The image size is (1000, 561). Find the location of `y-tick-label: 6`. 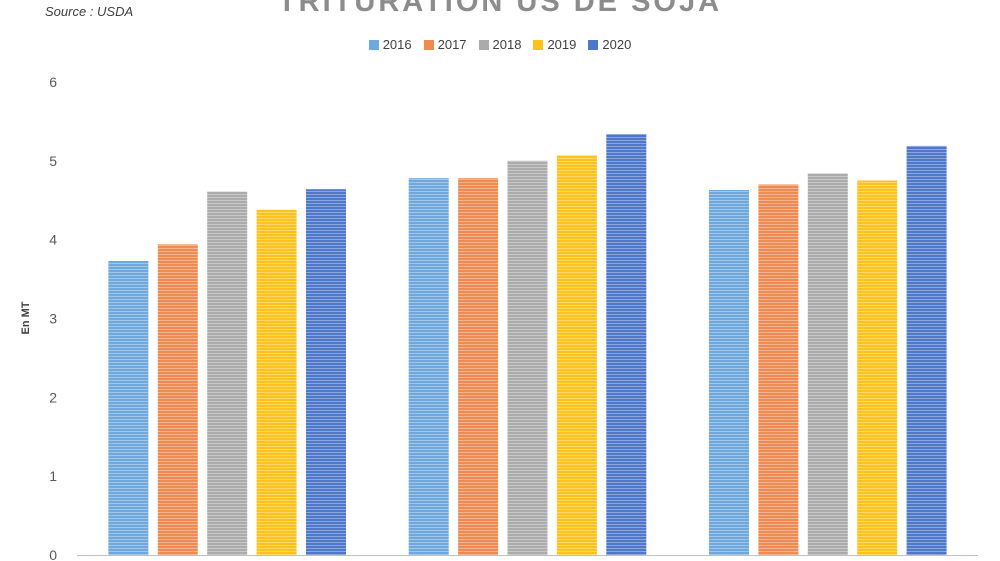

y-tick-label: 6 is located at coordinates (53, 82).